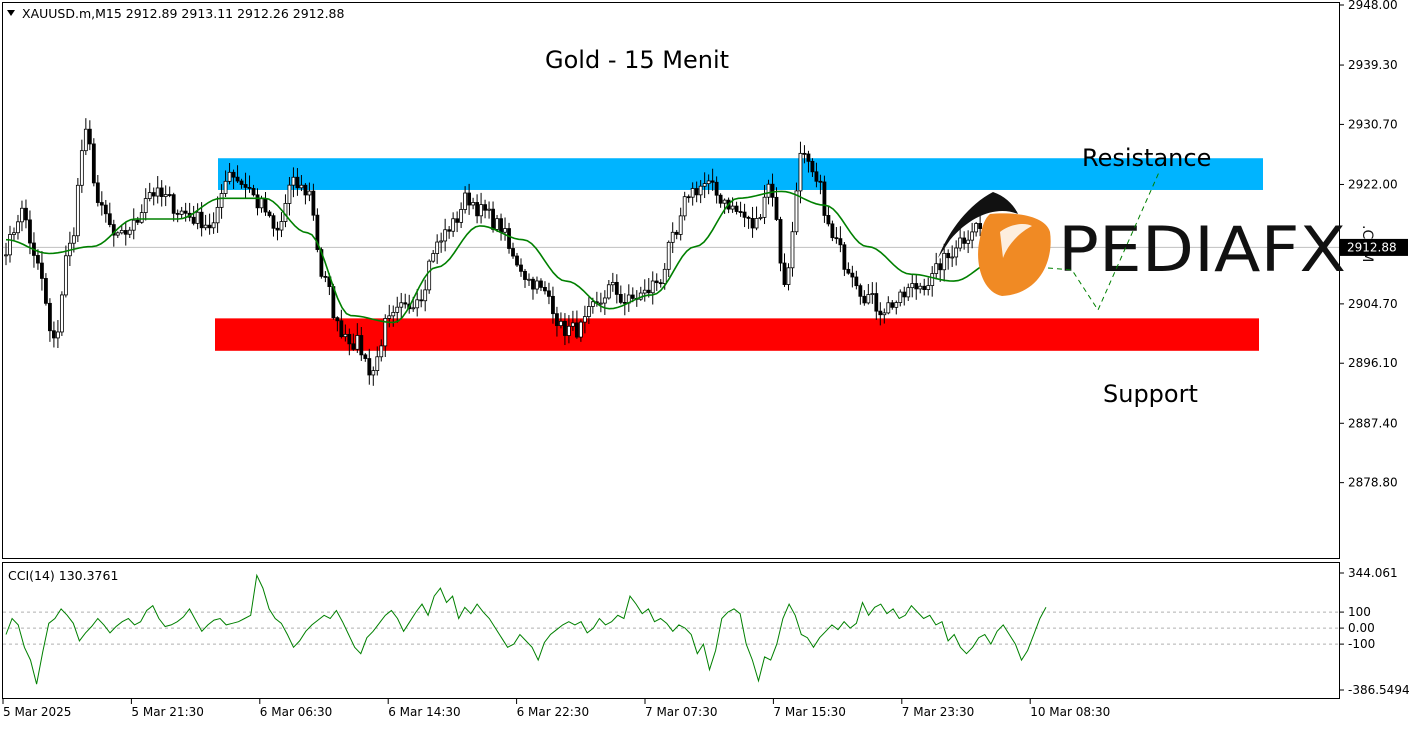  Describe the element at coordinates (1373, 65) in the screenshot. I see `price-tick-label: 2939.30` at that location.